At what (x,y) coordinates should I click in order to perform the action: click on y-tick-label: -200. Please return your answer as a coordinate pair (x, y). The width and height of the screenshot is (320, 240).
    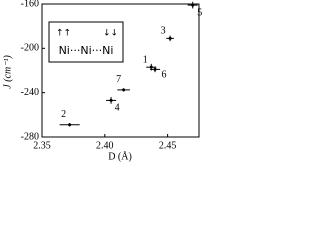
    Looking at the image, I should click on (30, 48).